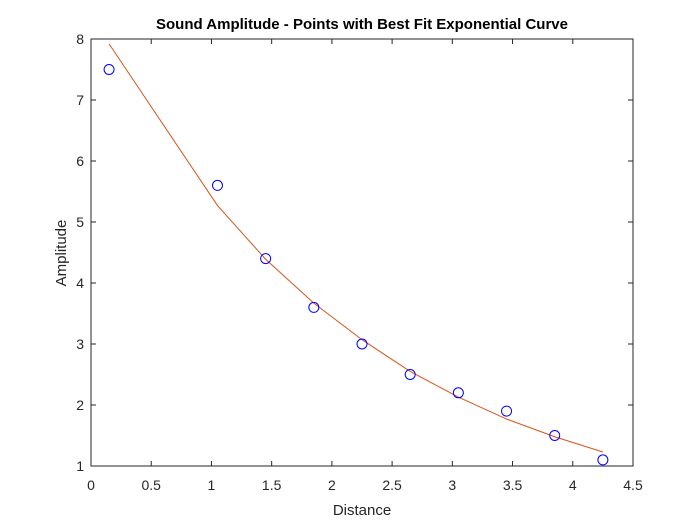 Image resolution: width=700 pixels, height=525 pixels. I want to click on x-tick-label: 0.5, so click(151, 485).